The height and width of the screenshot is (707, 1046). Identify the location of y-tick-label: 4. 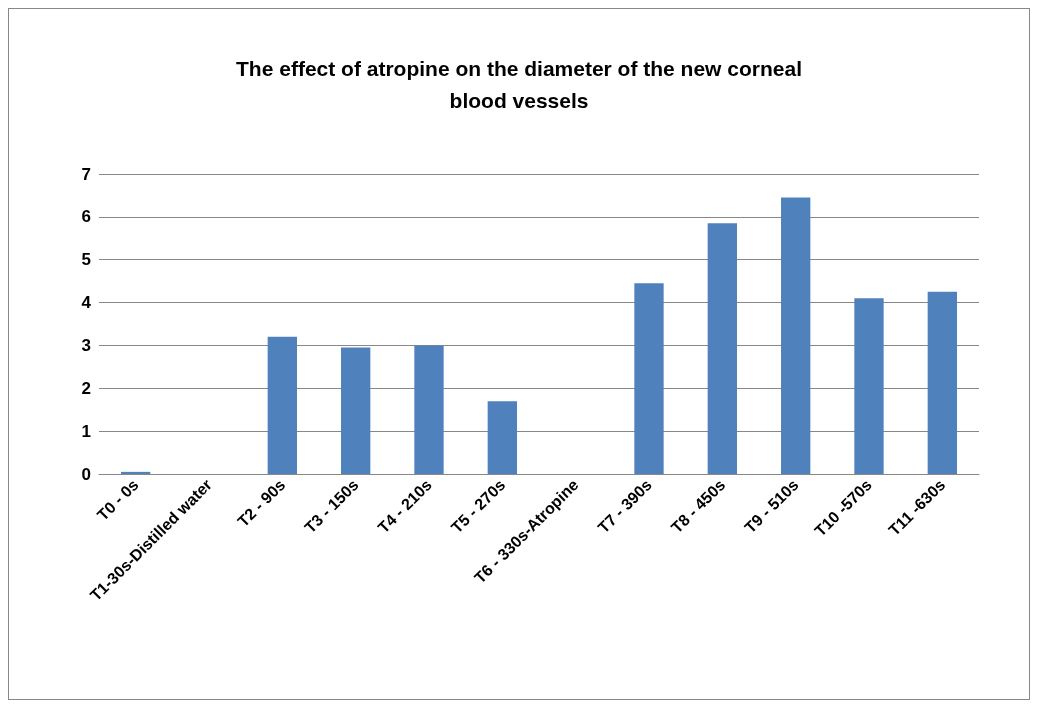
(86, 303).